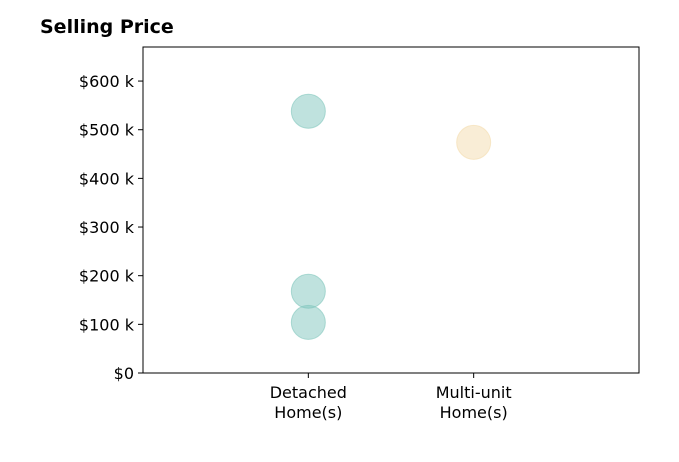 This screenshot has width=679, height=462. What do you see at coordinates (308, 402) in the screenshot?
I see `x-tick-label: Detached Home(s)` at bounding box center [308, 402].